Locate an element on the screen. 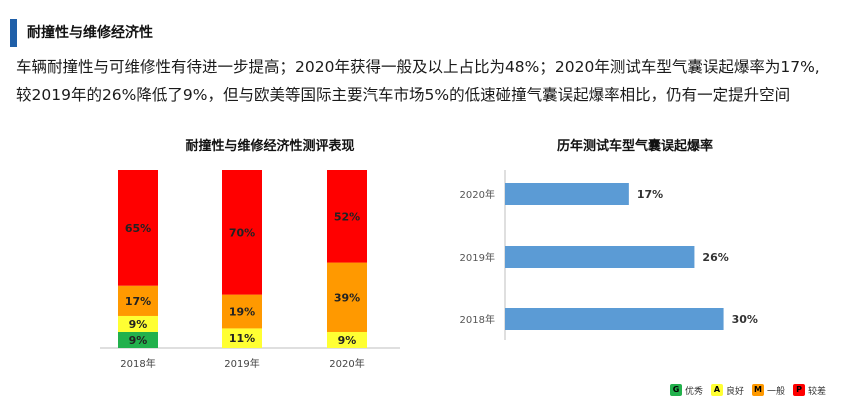 Image resolution: width=849 pixels, height=405 pixels. hbar-label-2019年: 26% is located at coordinates (715, 257).